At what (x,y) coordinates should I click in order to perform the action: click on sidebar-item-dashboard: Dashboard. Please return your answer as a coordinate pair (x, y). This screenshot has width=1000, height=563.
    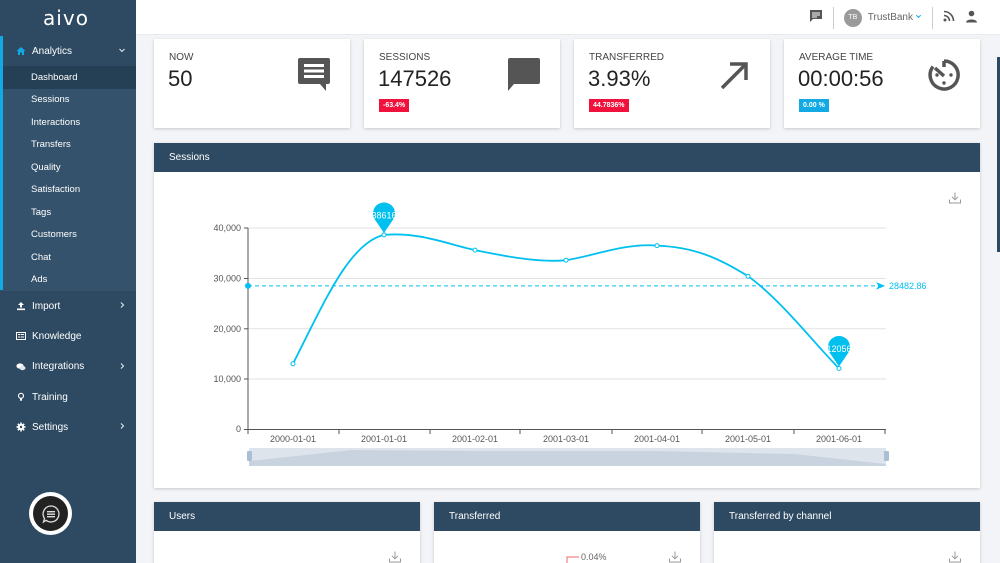
    Looking at the image, I should click on (68, 77).